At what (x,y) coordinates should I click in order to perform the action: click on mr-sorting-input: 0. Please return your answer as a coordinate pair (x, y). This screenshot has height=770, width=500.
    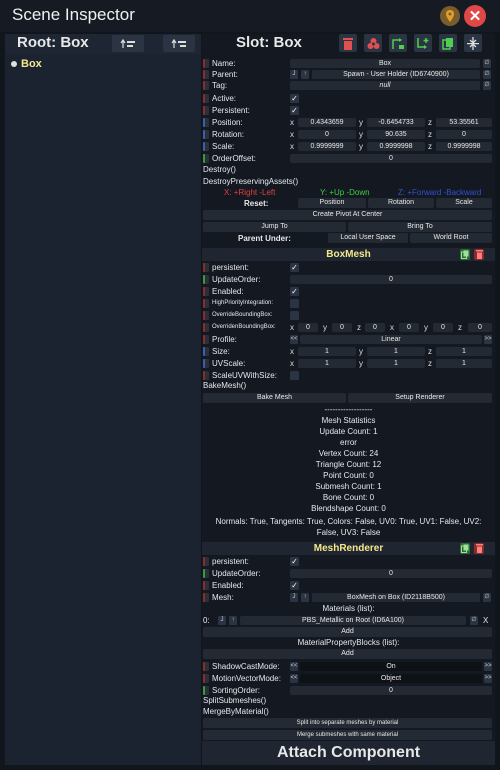
    Looking at the image, I should click on (391, 690).